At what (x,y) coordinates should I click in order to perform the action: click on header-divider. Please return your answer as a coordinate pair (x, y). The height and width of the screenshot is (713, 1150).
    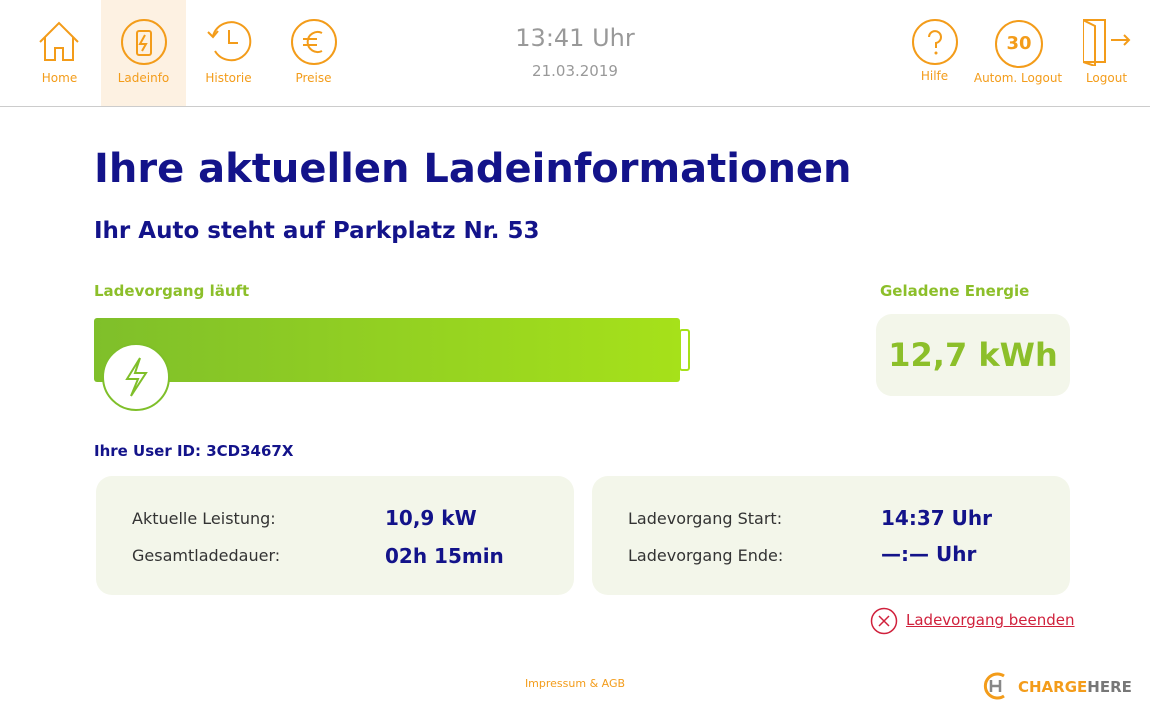
    Looking at the image, I should click on (575, 106).